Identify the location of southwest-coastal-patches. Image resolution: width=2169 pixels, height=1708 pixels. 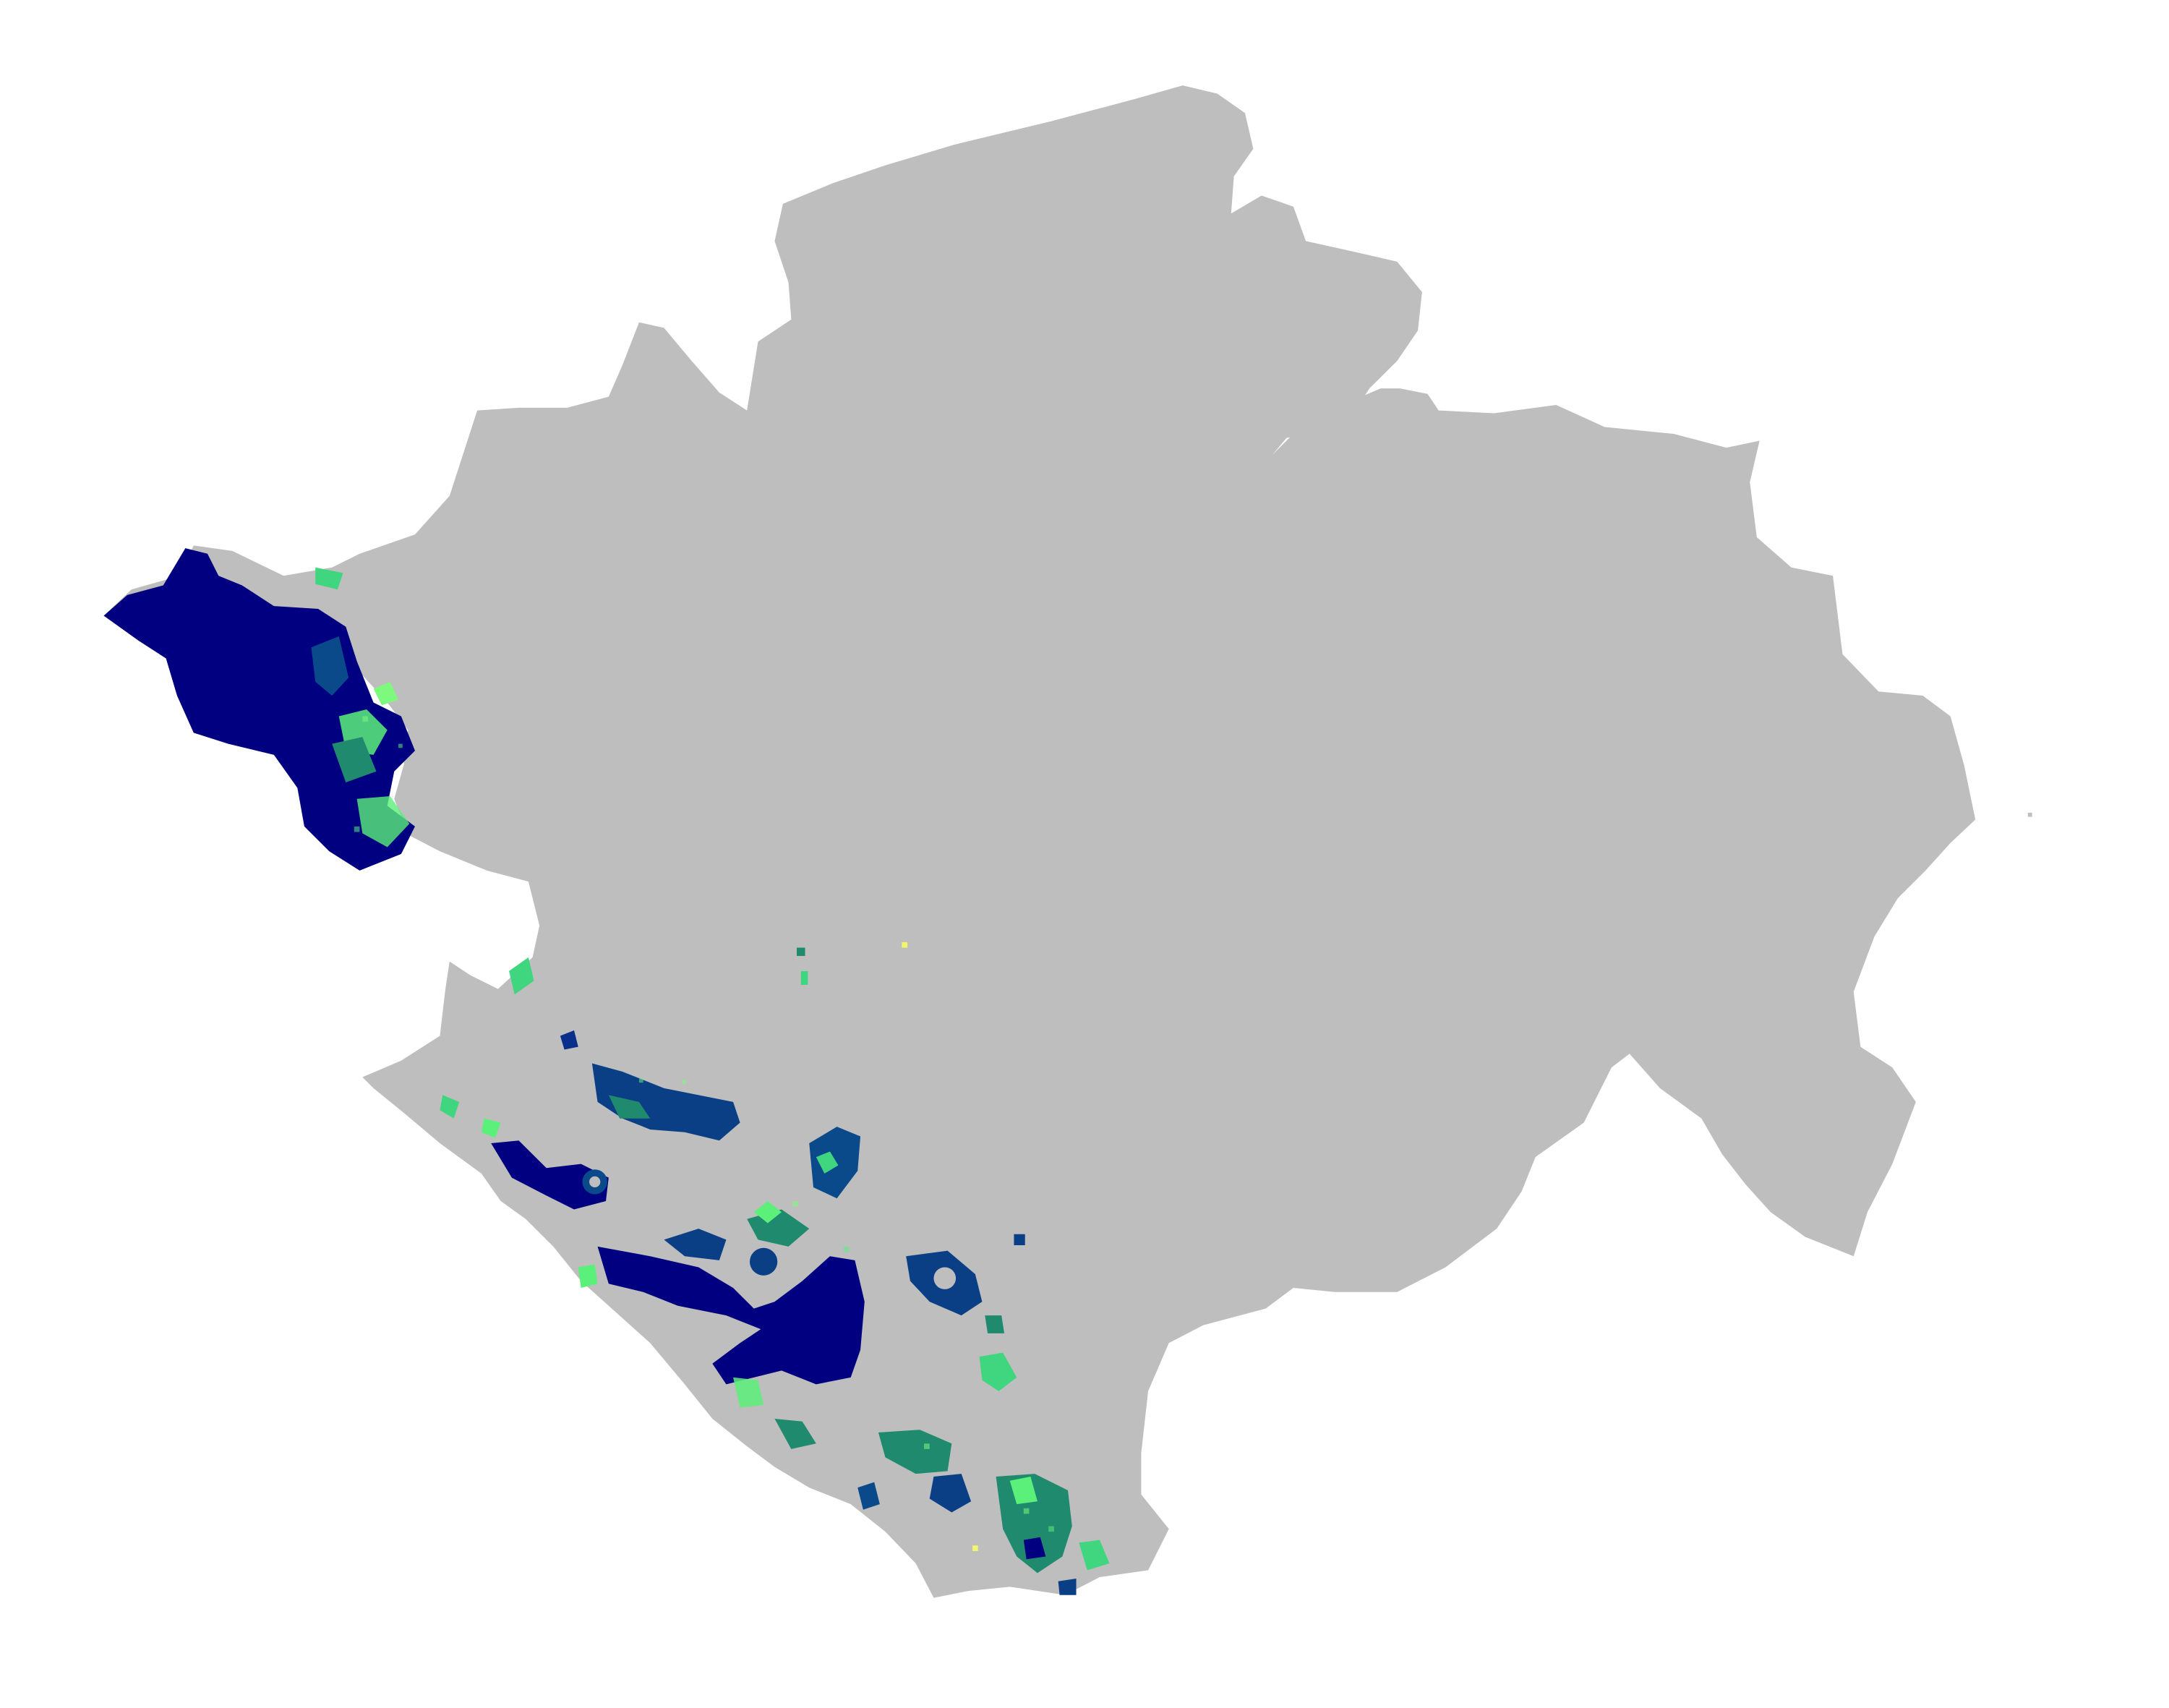
(775, 1276).